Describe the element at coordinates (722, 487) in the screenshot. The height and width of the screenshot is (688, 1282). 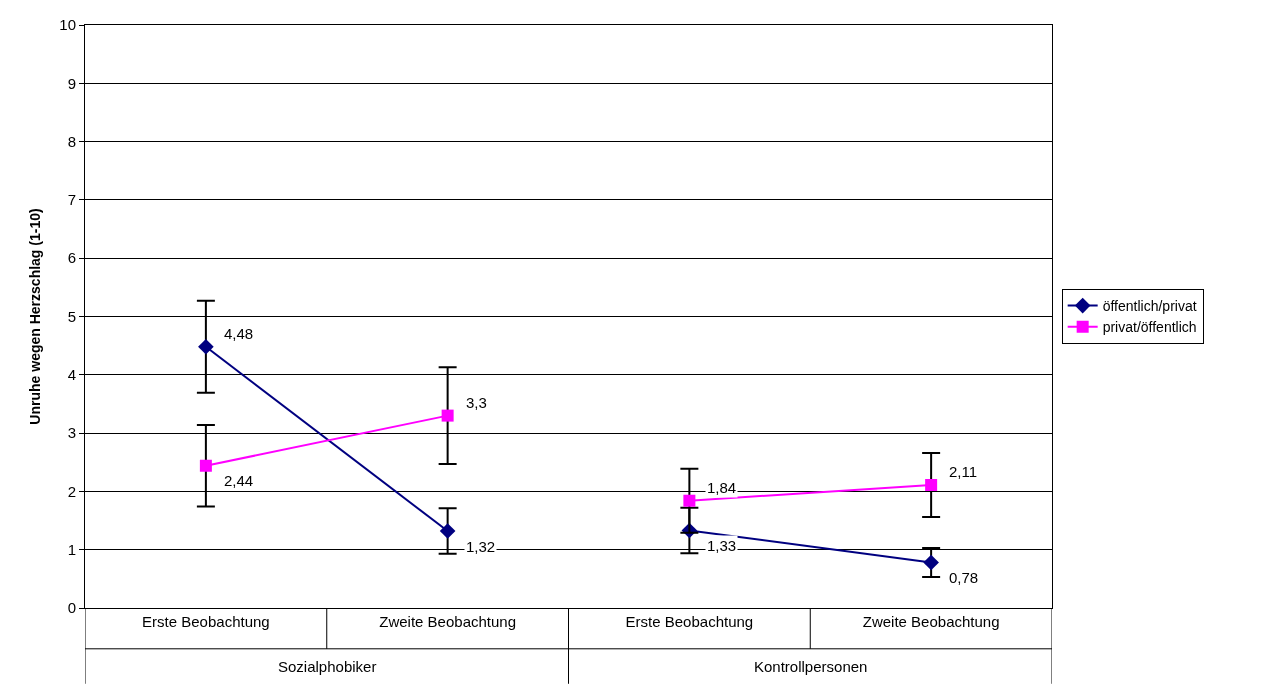
I see `data-label: 1,84` at that location.